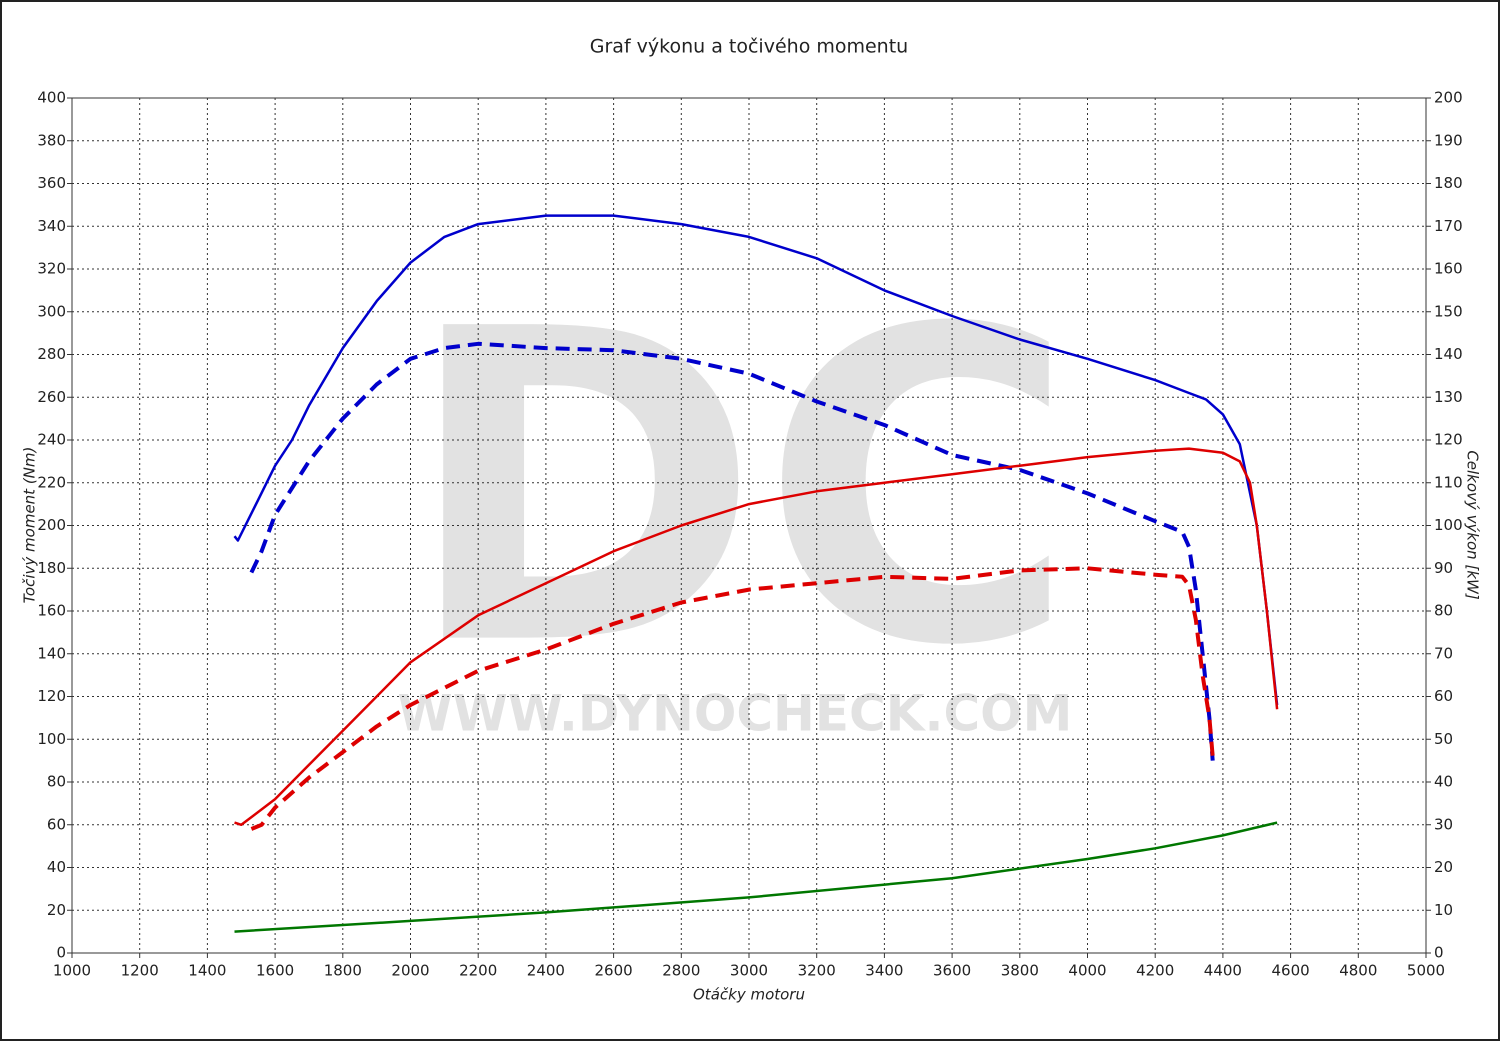 The width and height of the screenshot is (1500, 1041). I want to click on y-tick-label: 220, so click(51, 482).